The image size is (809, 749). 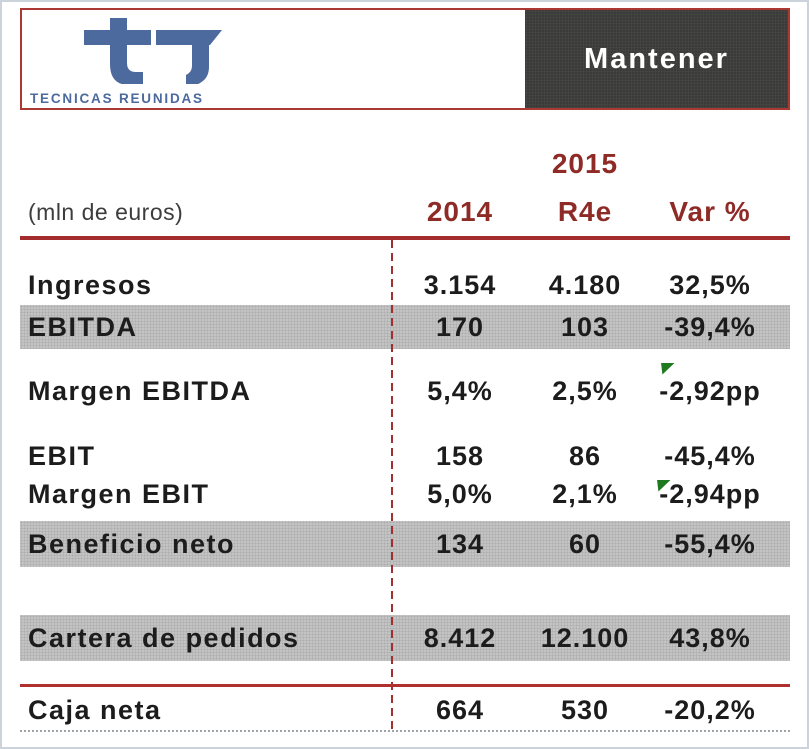 I want to click on company-name: TECNICAS REUNIDAS, so click(x=117, y=98).